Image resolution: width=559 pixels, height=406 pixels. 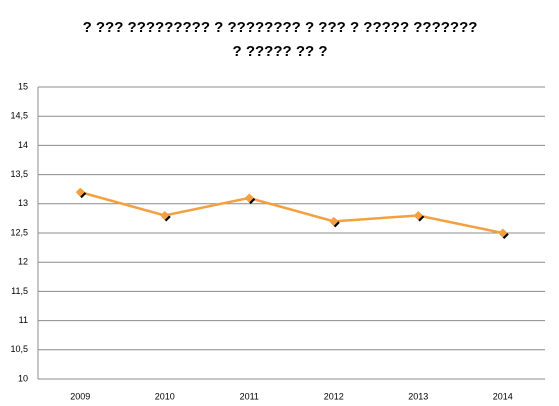 What do you see at coordinates (249, 396) in the screenshot?
I see `x-tick-label: 2011` at bounding box center [249, 396].